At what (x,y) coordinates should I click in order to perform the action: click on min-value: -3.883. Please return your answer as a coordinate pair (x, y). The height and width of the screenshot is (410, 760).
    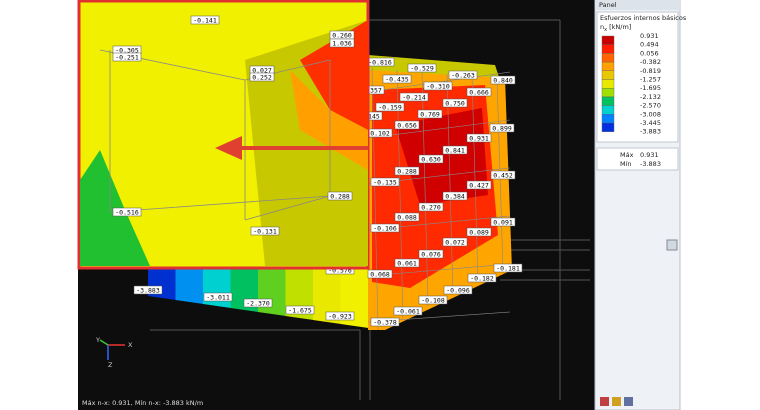
    Looking at the image, I should click on (650, 164).